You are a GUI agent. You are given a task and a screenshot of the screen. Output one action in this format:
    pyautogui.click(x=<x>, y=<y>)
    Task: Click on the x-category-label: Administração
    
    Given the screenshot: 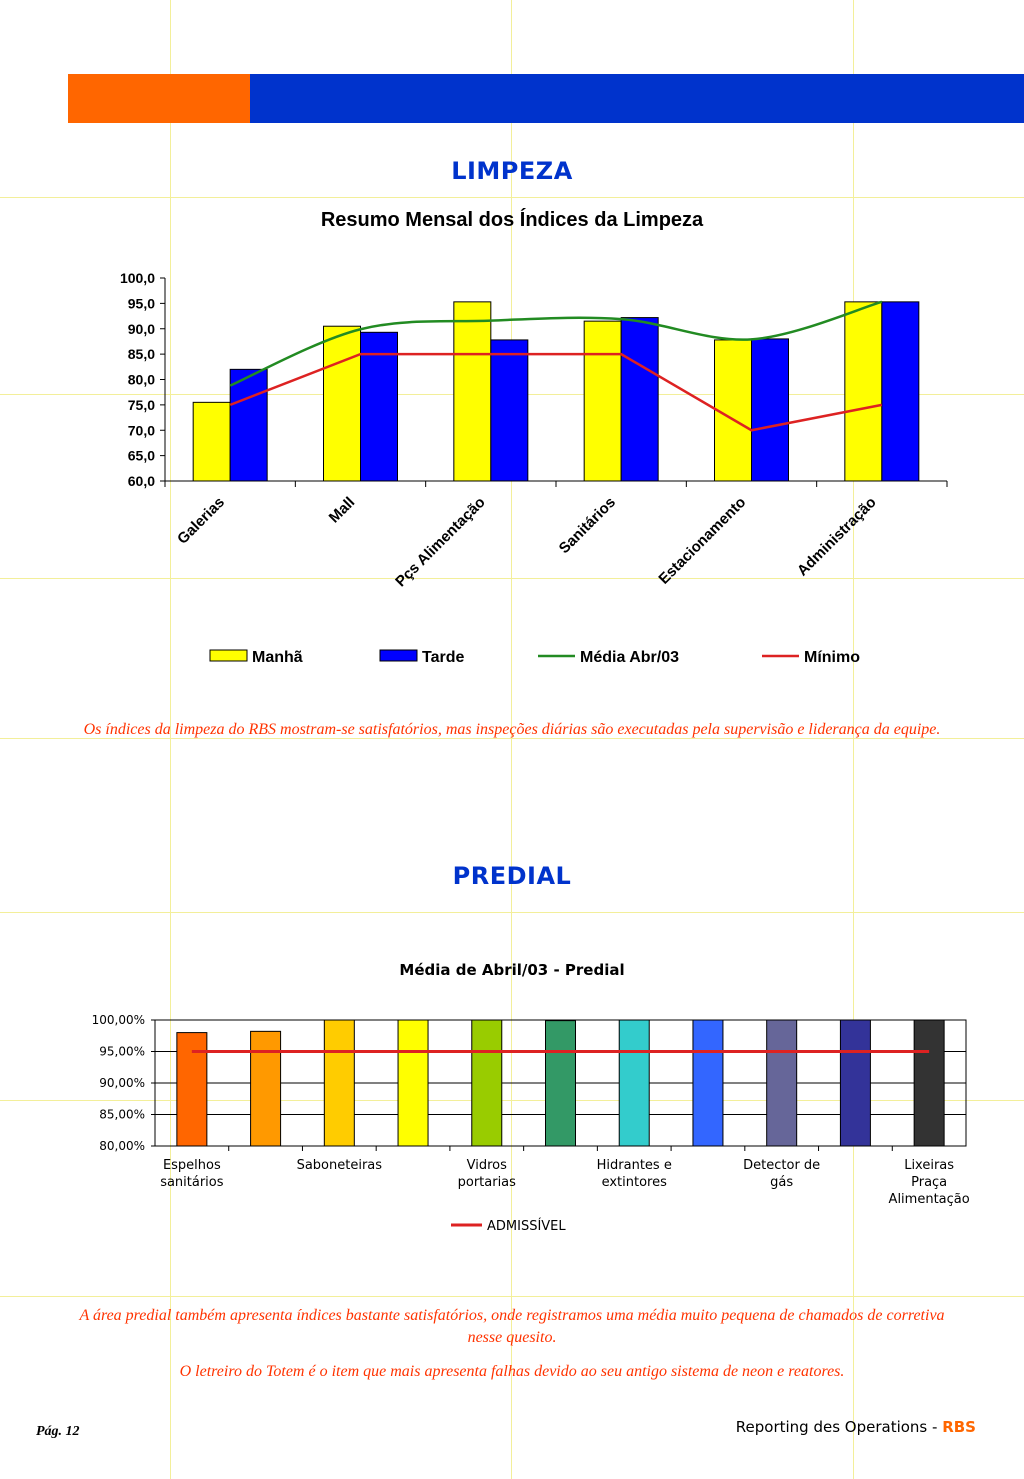 What is the action you would take?
    pyautogui.click(x=837, y=537)
    